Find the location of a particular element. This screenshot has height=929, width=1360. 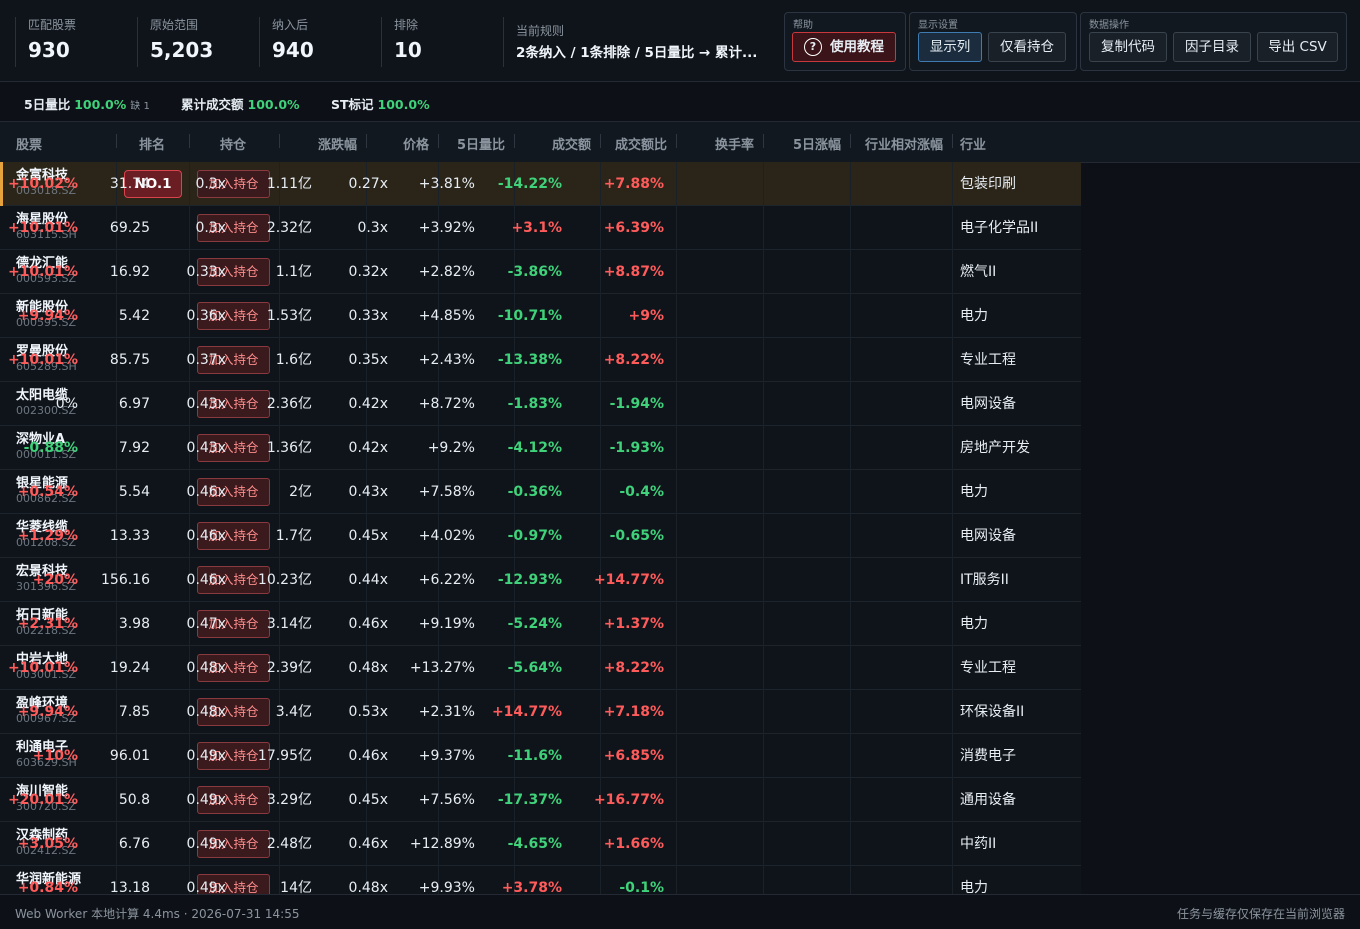

stock-name: 金富科技 is located at coordinates (42, 175).